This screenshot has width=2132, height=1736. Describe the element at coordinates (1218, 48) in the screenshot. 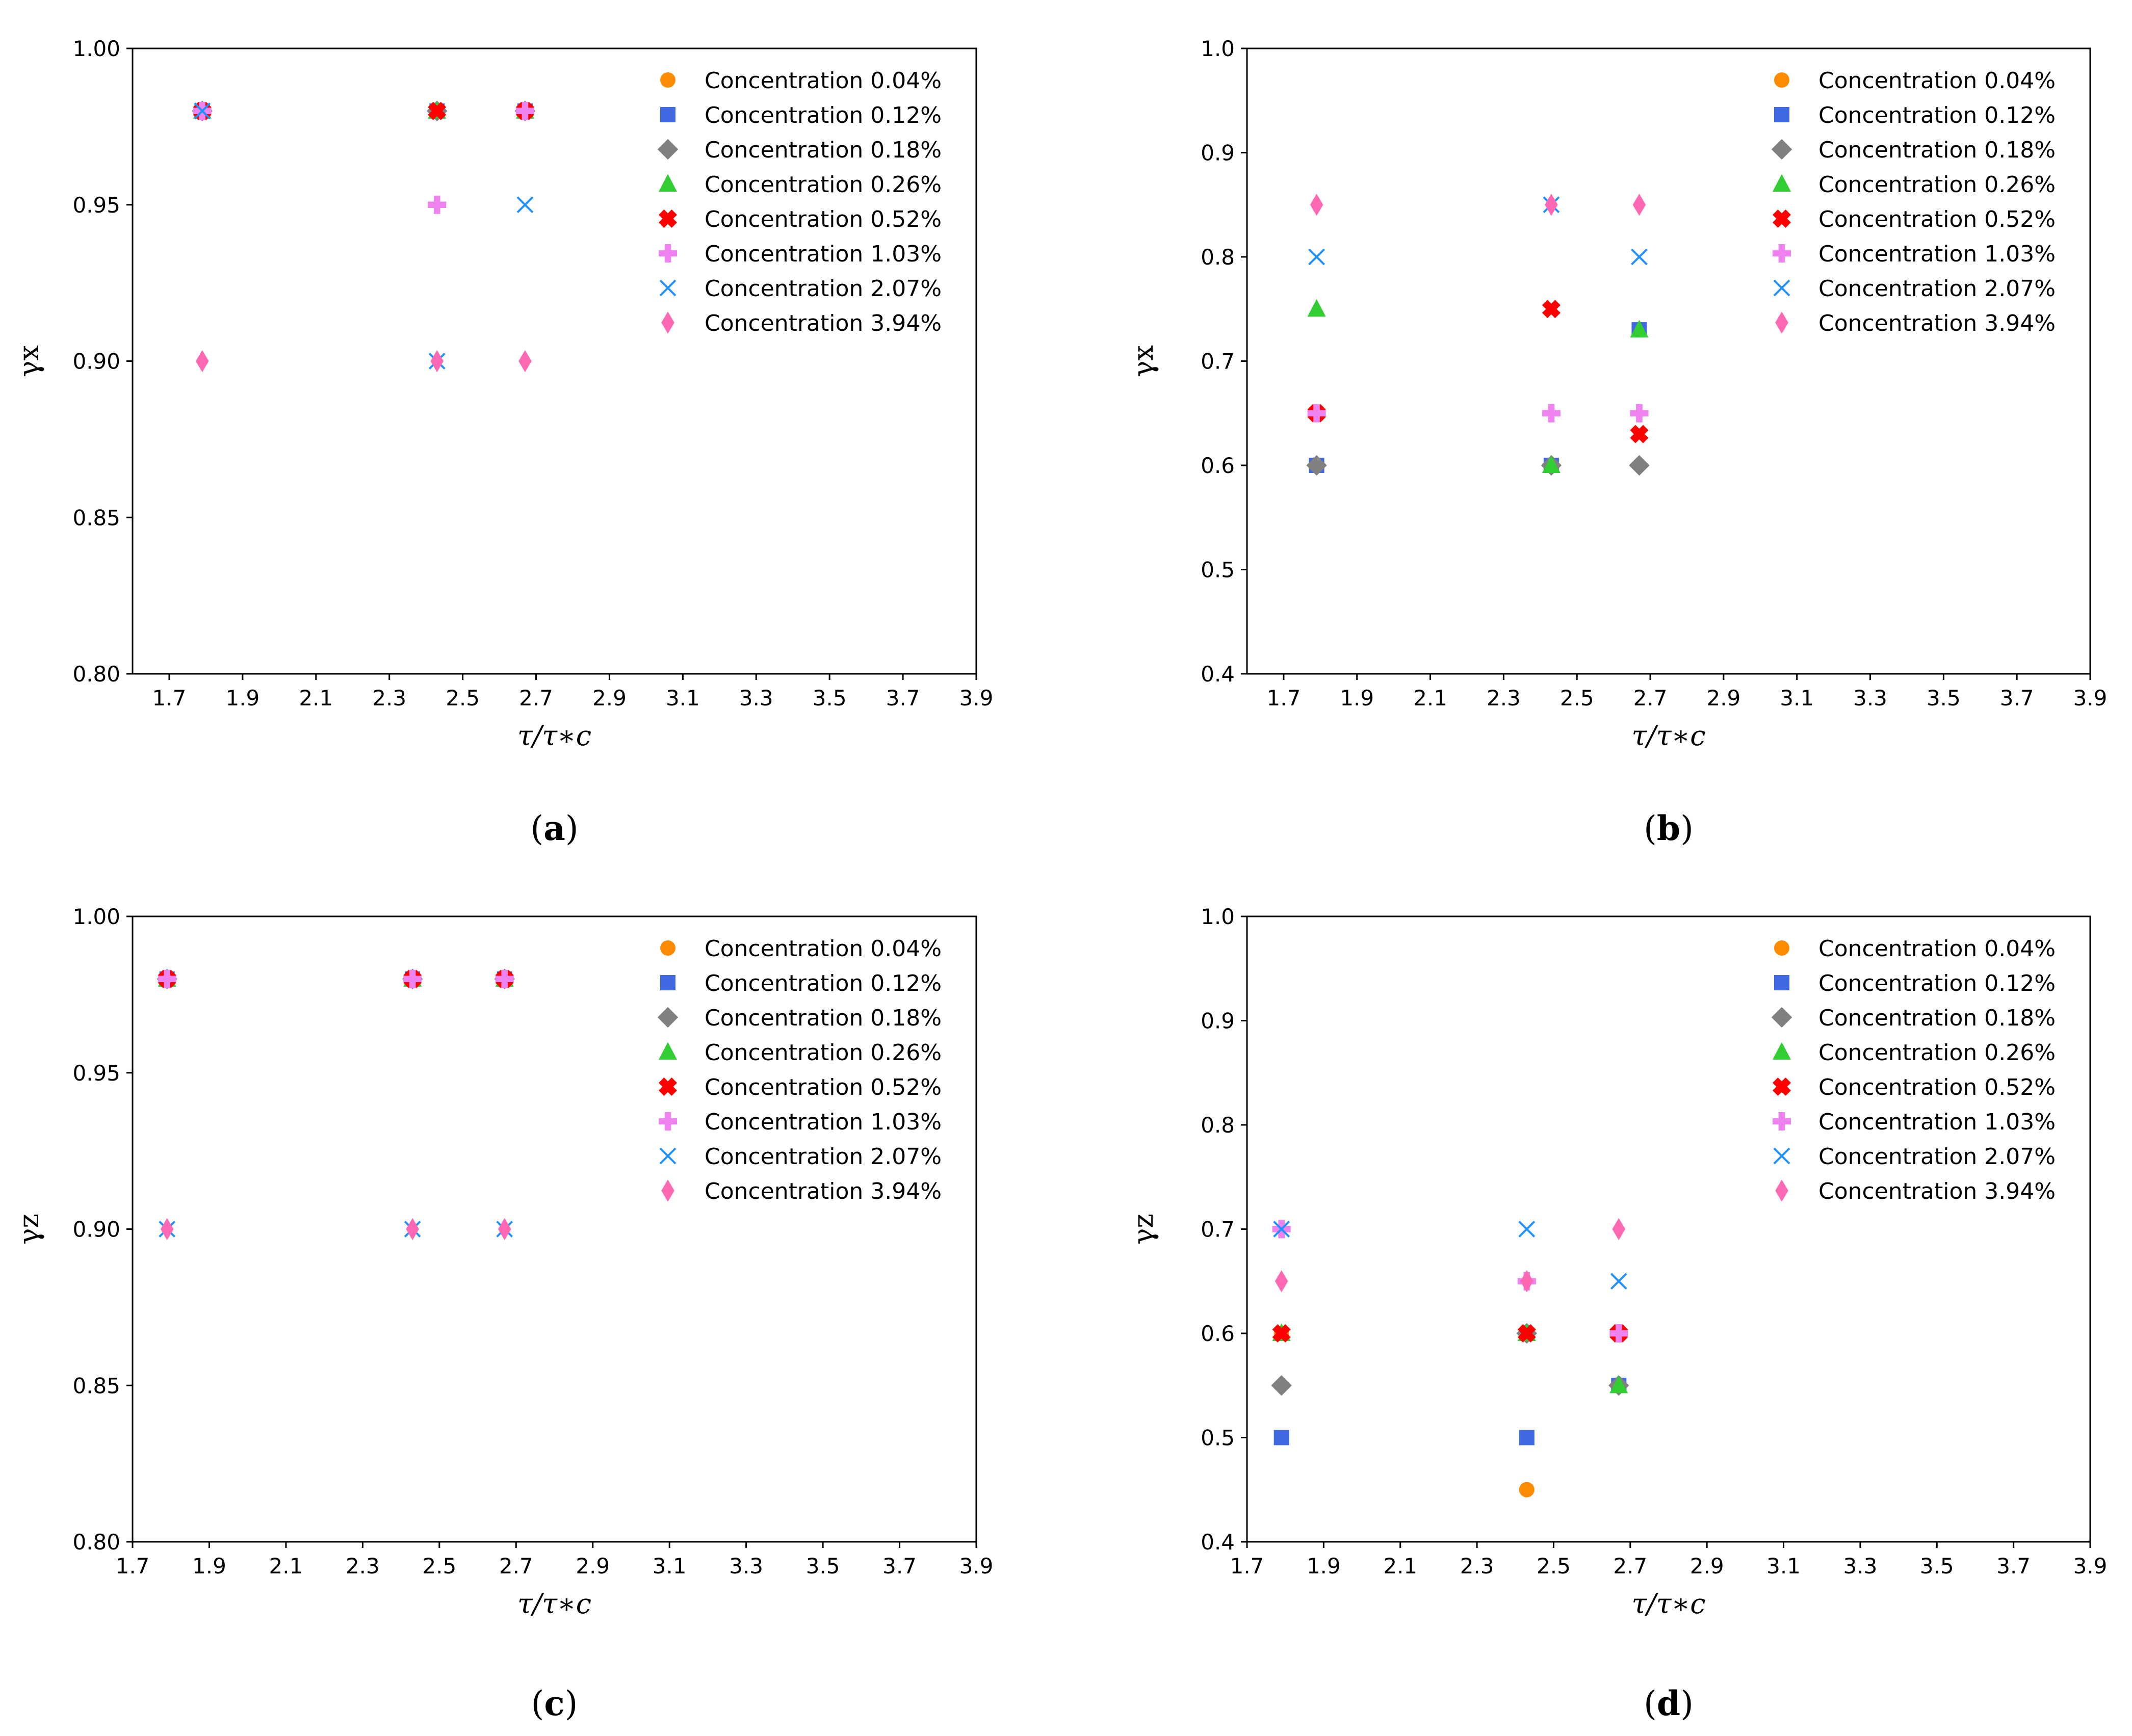

I see `y-tick-label: 1.0` at that location.